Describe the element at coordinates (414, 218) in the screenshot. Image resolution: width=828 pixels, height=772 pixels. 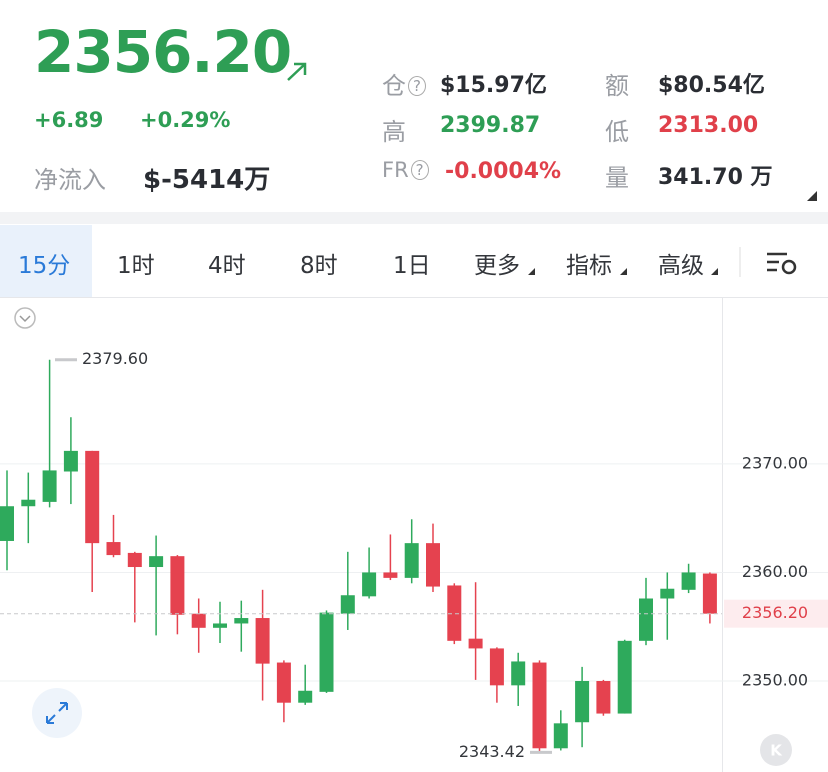
I see `separator` at that location.